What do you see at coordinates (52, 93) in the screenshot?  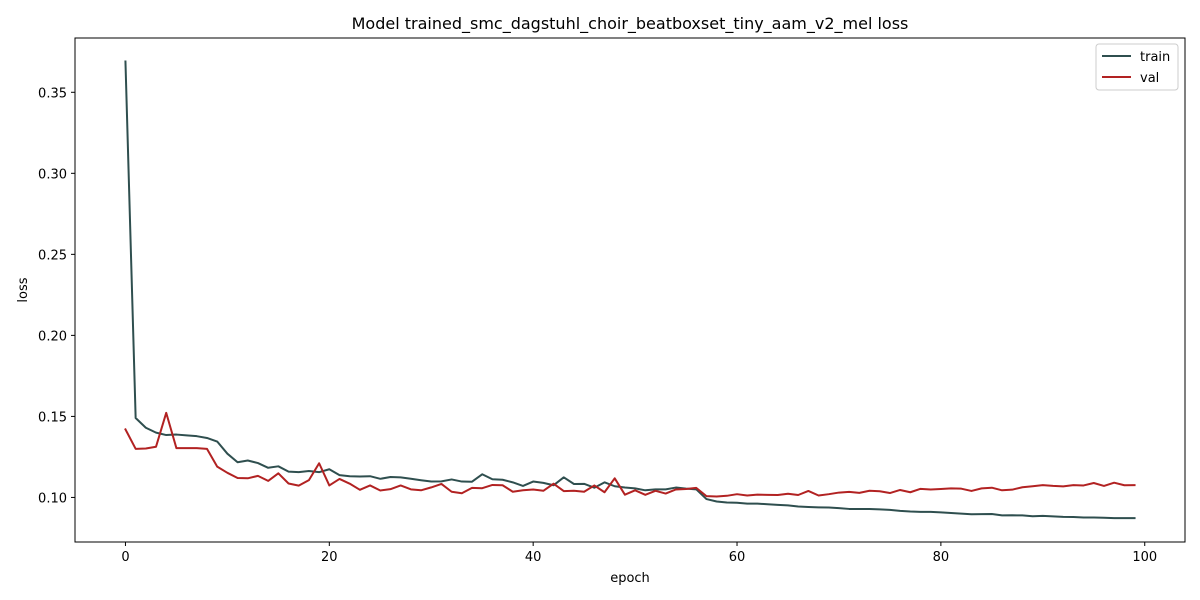 I see `y-tick-label: 0.35` at bounding box center [52, 93].